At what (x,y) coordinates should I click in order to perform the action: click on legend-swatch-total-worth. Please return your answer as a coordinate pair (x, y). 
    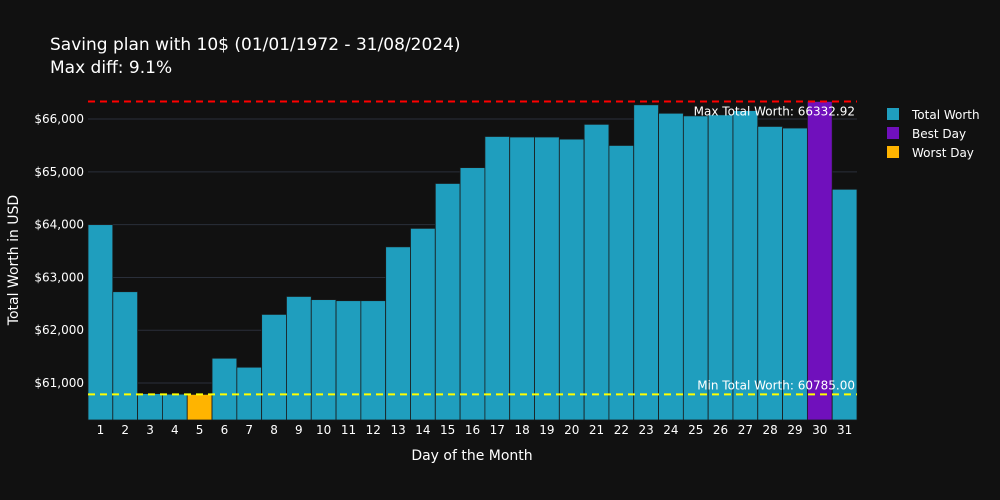
    Looking at the image, I should click on (893, 114).